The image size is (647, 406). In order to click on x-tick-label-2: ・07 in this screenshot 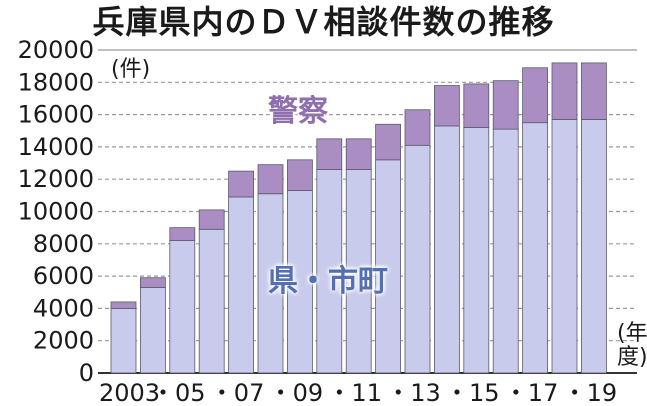, I will do `click(237, 392)`.